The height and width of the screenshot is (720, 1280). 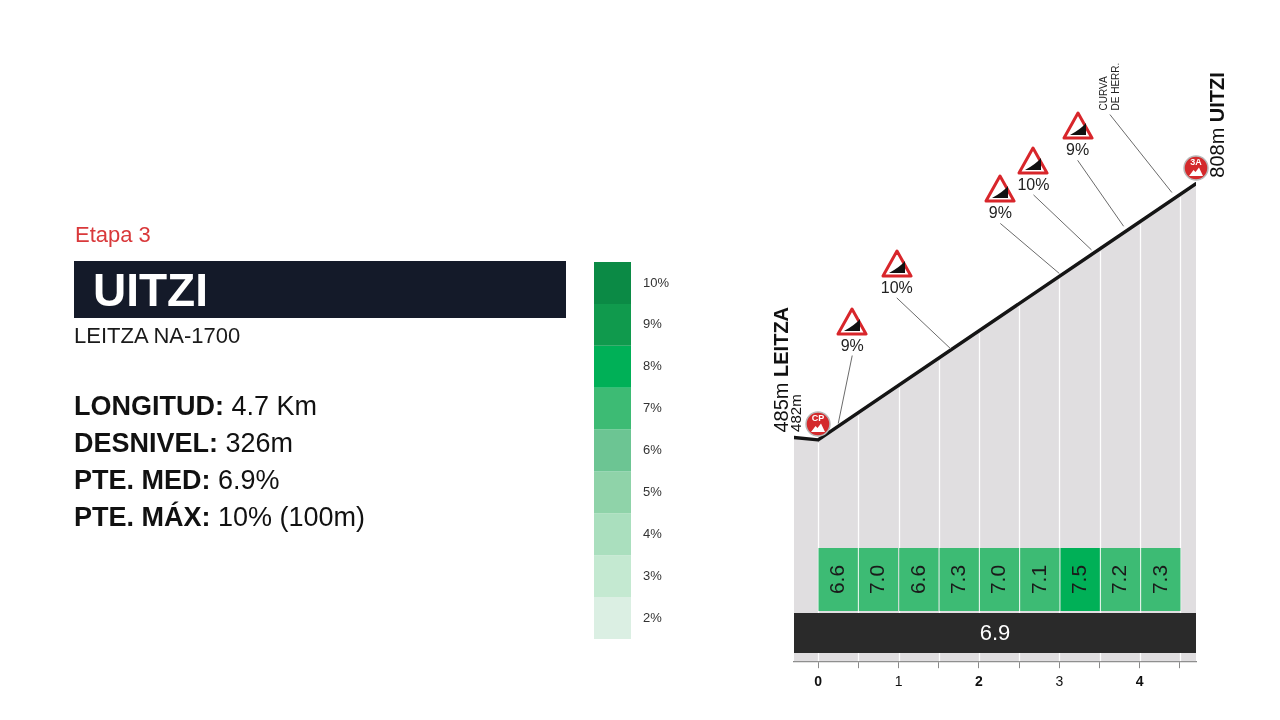 What do you see at coordinates (979, 681) in the screenshot?
I see `x-tick-label: 2` at bounding box center [979, 681].